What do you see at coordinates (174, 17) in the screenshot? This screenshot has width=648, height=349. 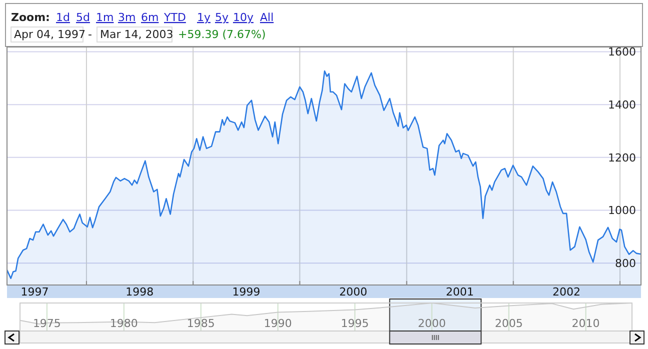 I see `text: YTD` at bounding box center [174, 17].